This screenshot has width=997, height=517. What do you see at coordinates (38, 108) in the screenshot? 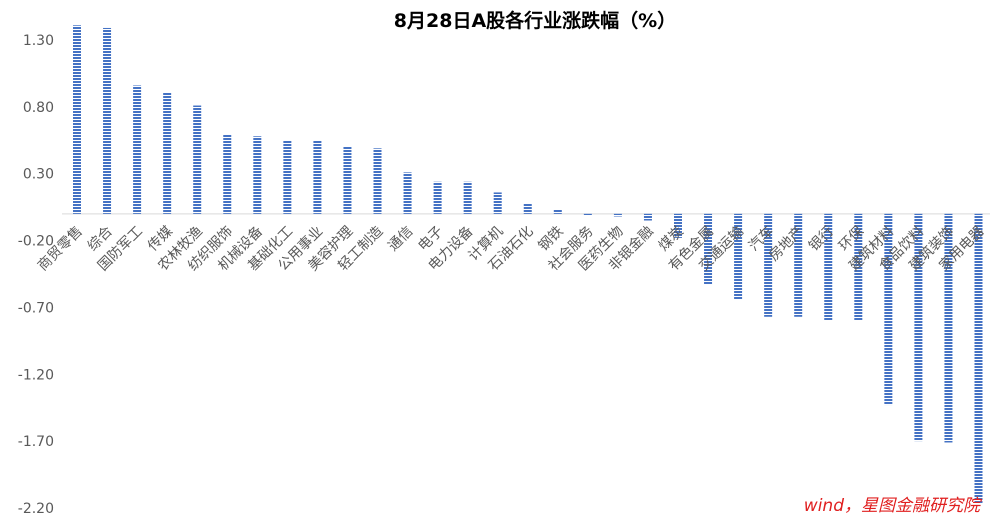
I see `y-tick-label: 0.80` at bounding box center [38, 108].